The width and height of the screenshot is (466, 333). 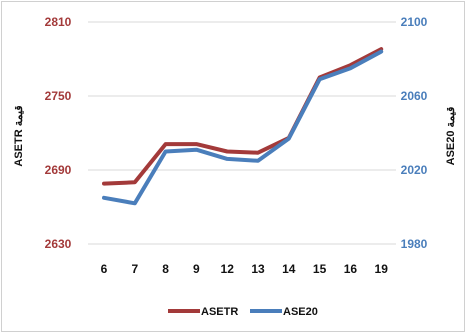 I want to click on x-tick-label: 15, so click(x=320, y=269).